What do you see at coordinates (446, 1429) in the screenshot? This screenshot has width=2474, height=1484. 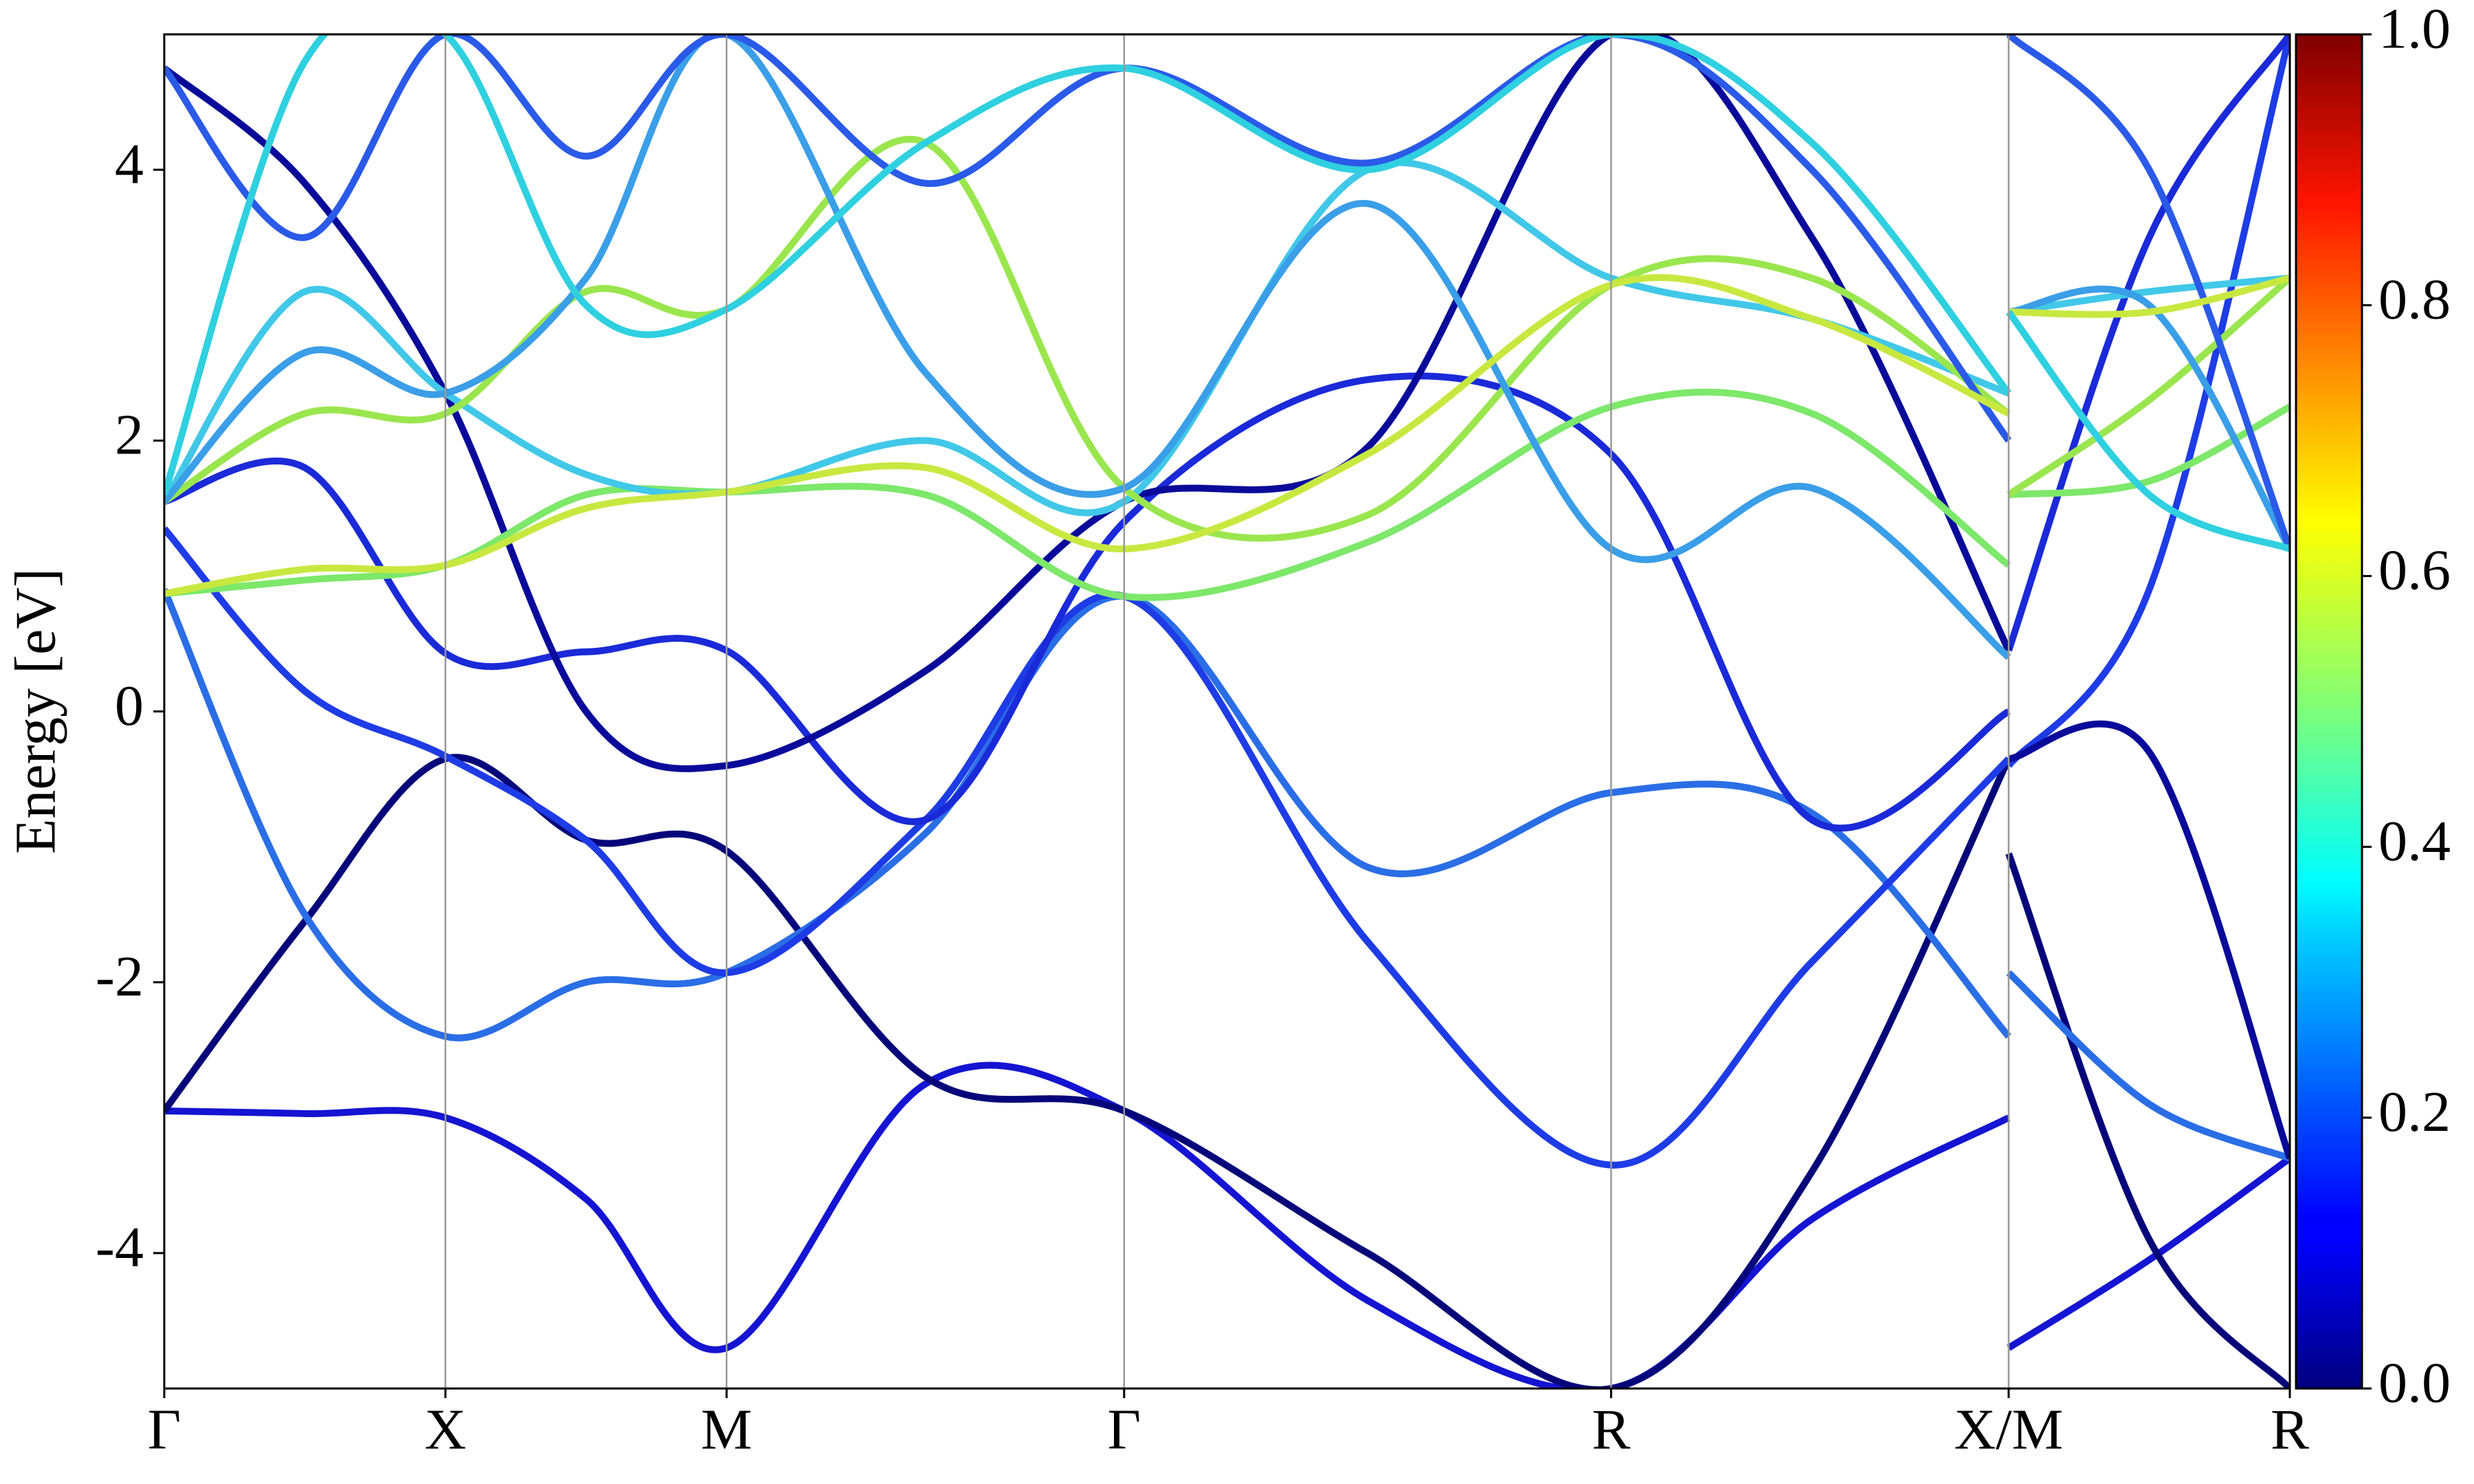 I see `x-tick-label: X` at bounding box center [446, 1429].